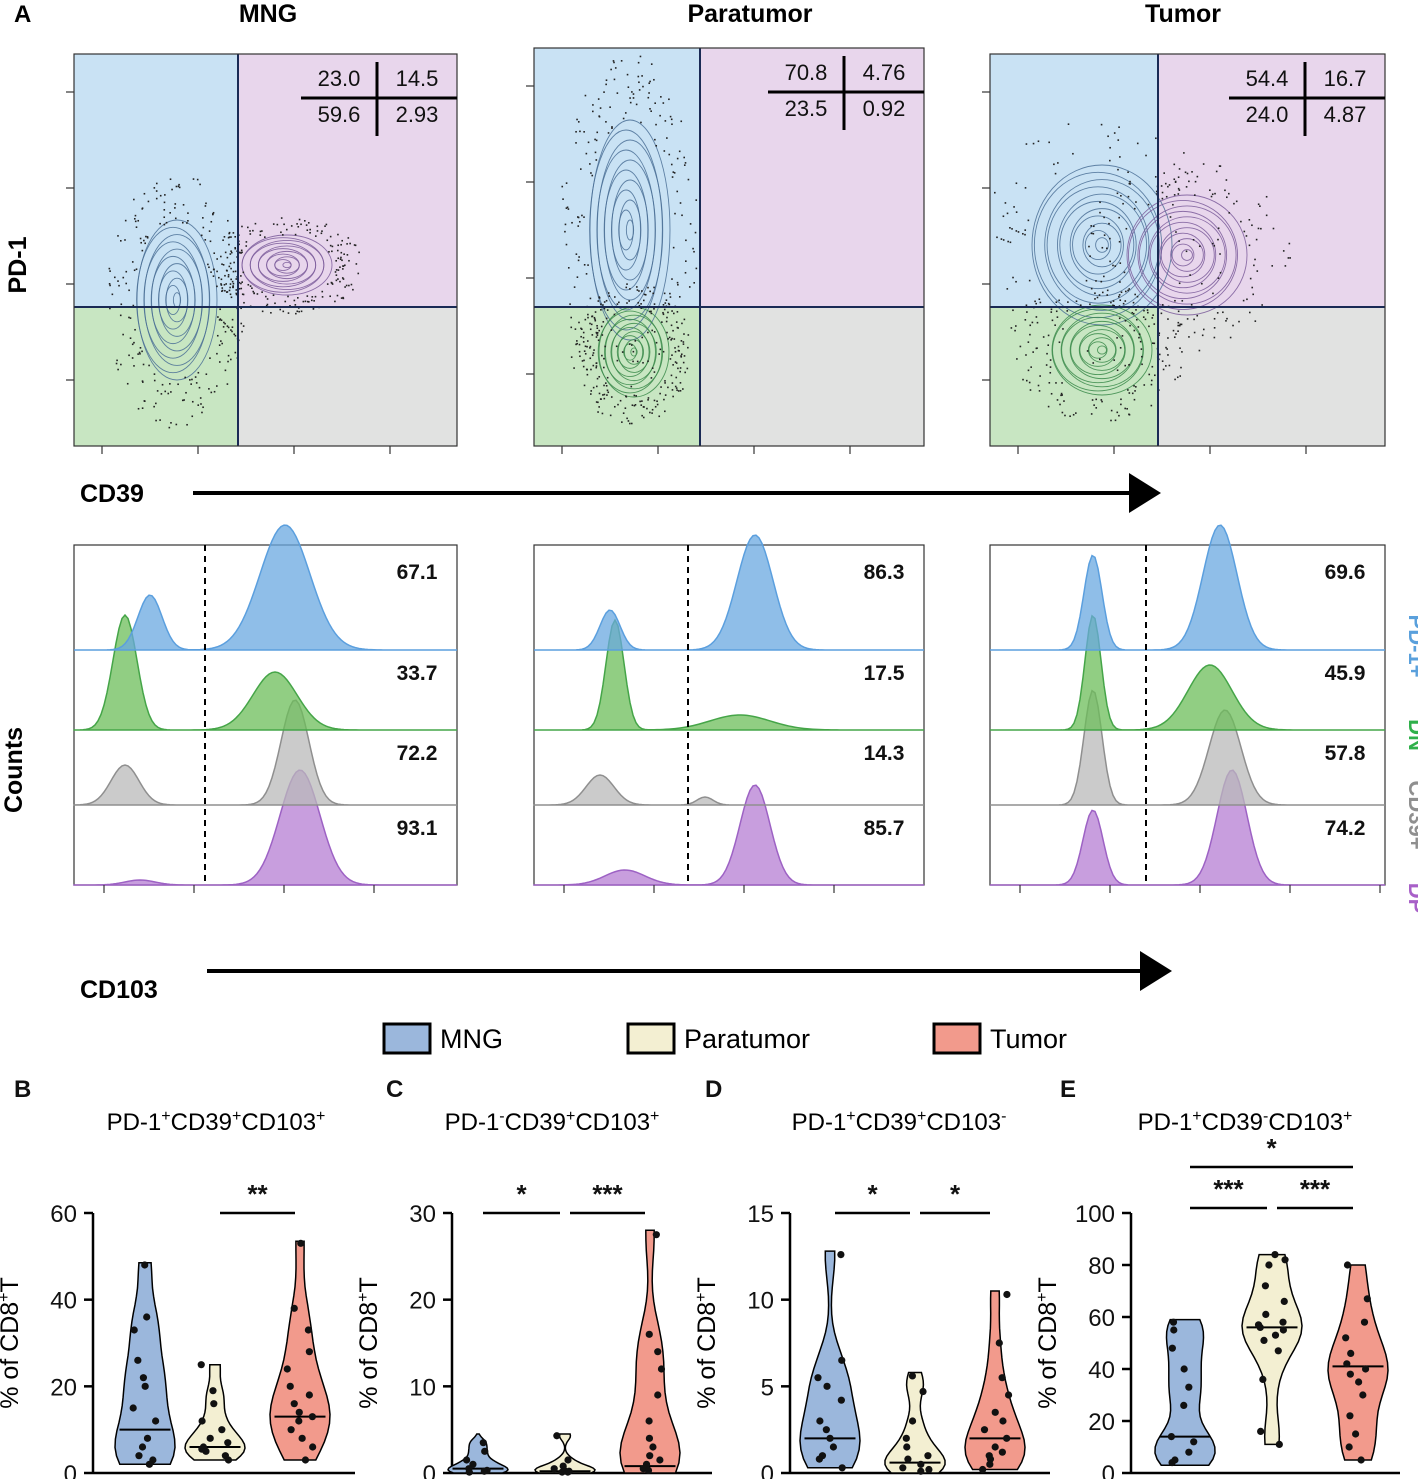 Image resolution: width=1418 pixels, height=1479 pixels. I want to click on ylabel-part: % of CD8, so click(369, 1355).